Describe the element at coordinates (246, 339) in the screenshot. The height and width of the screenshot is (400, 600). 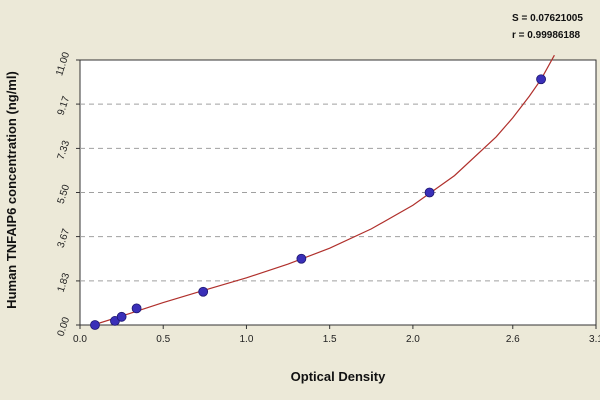
I see `x-tick-label: 1.0` at that location.